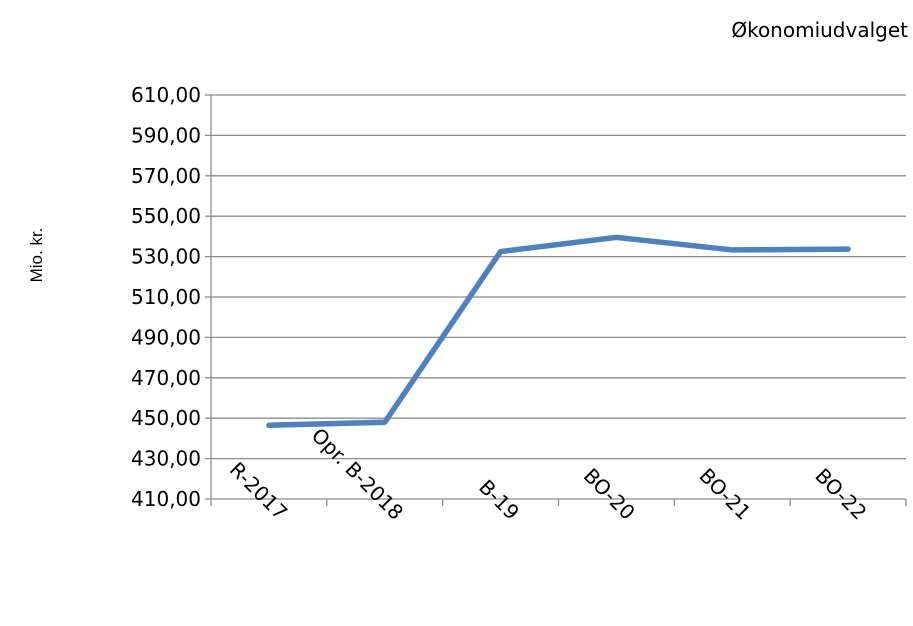 The width and height of the screenshot is (913, 626). What do you see at coordinates (166, 499) in the screenshot?
I see `y-tick-label: 410,00` at bounding box center [166, 499].